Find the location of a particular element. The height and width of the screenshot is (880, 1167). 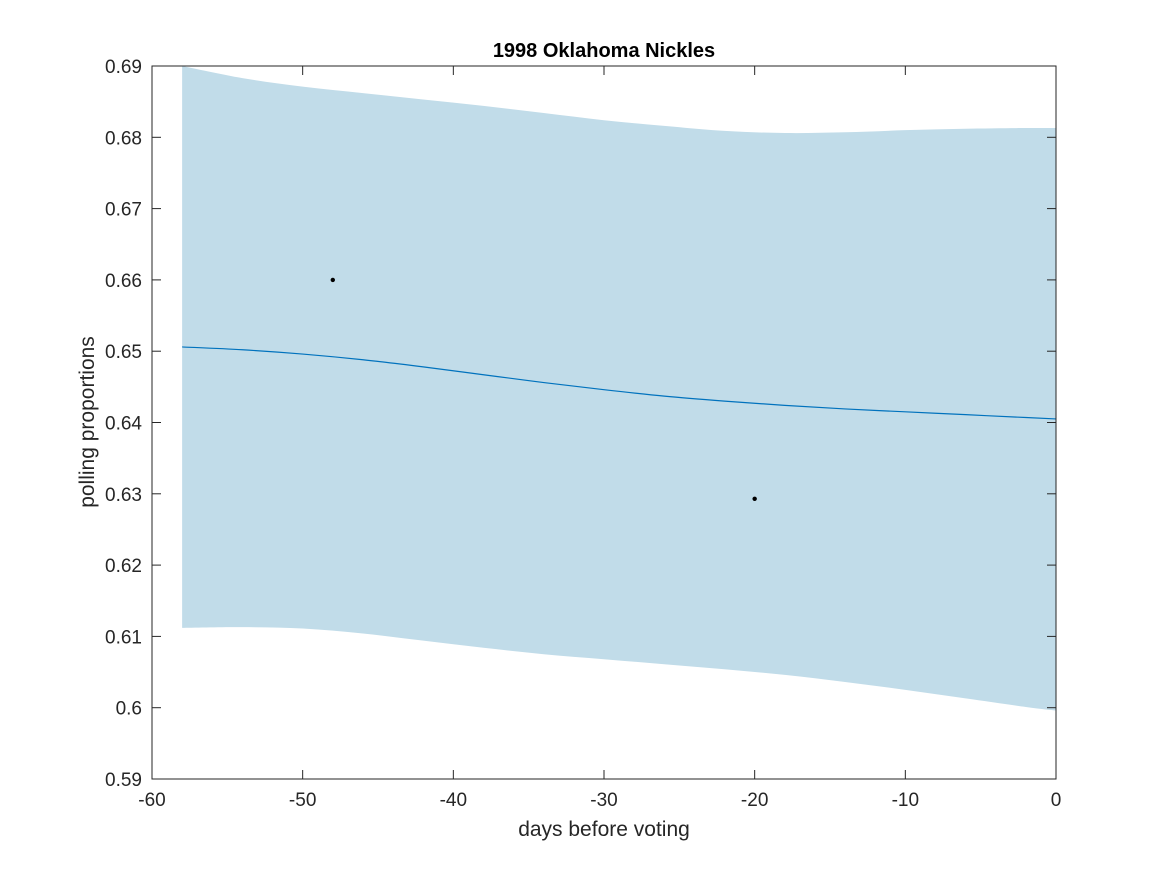

y-tick-label: 0.68 is located at coordinates (123, 138).